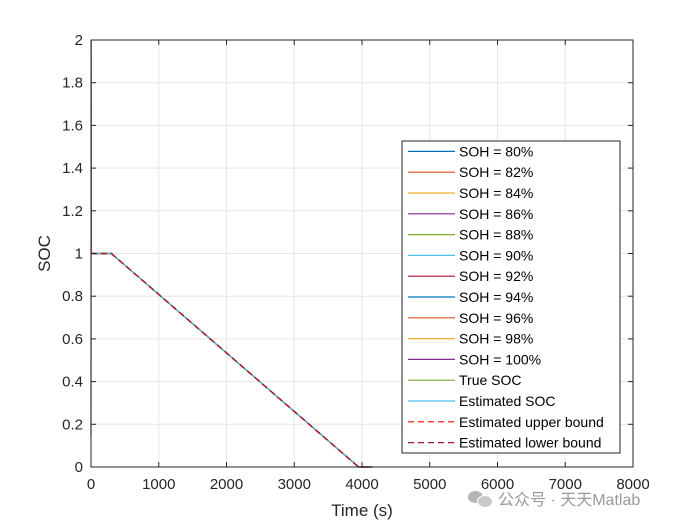 The height and width of the screenshot is (525, 700). I want to click on legend-label: SOH = 86%, so click(496, 214).